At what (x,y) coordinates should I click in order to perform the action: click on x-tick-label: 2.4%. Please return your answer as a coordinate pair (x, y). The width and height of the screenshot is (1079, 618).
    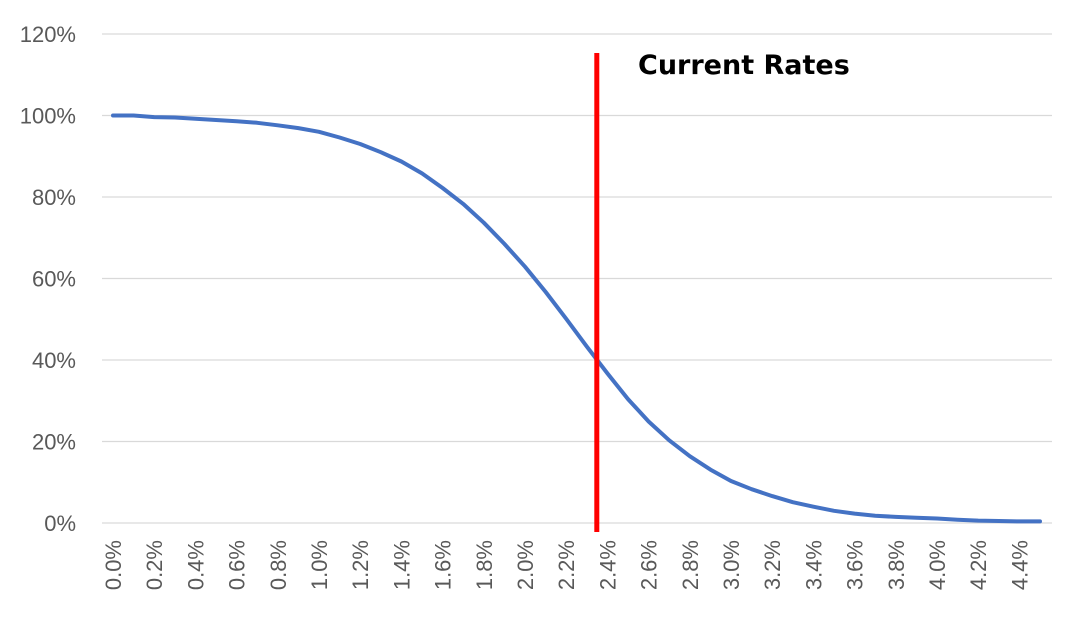
    Looking at the image, I should click on (607, 565).